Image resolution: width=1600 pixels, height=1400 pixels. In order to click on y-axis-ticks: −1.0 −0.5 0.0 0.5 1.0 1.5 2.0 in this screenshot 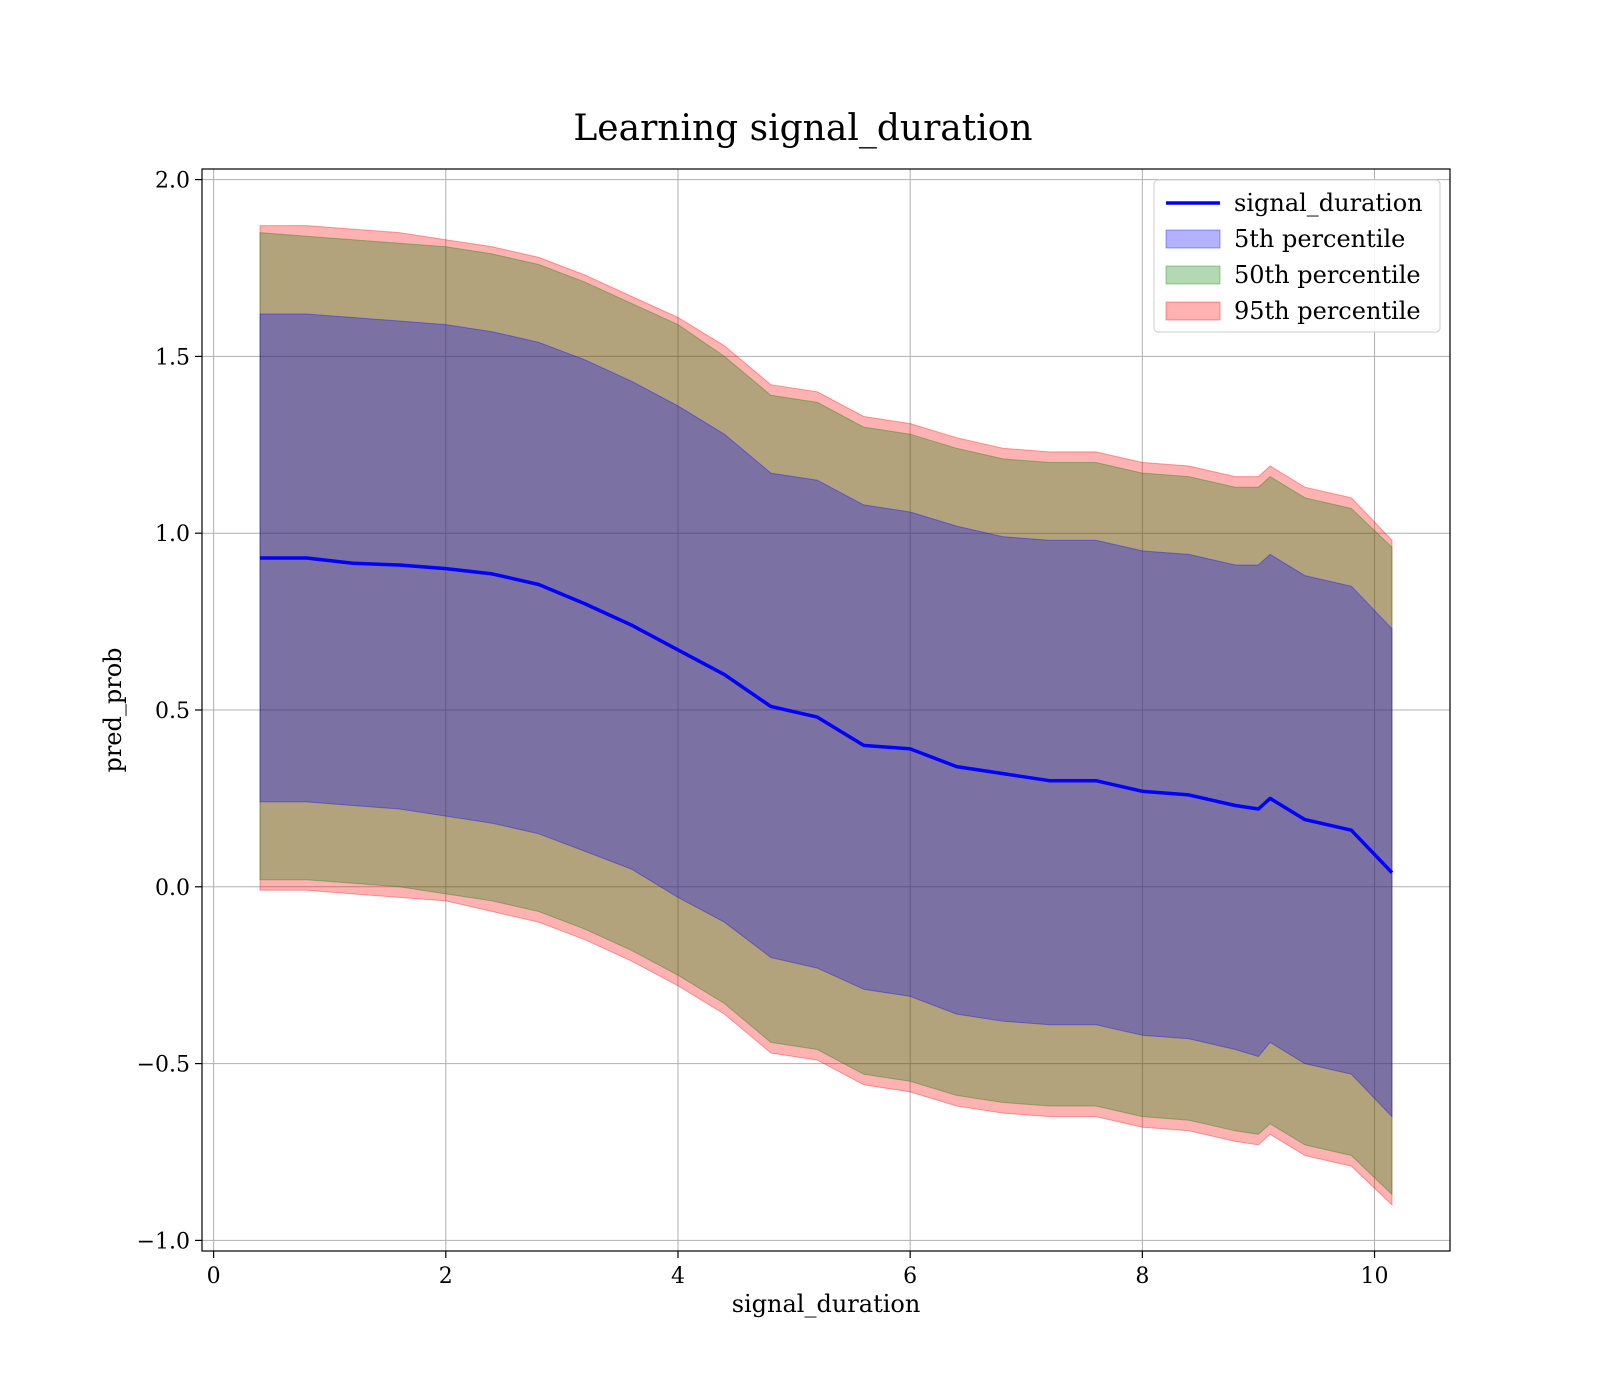, I will do `click(169, 711)`.